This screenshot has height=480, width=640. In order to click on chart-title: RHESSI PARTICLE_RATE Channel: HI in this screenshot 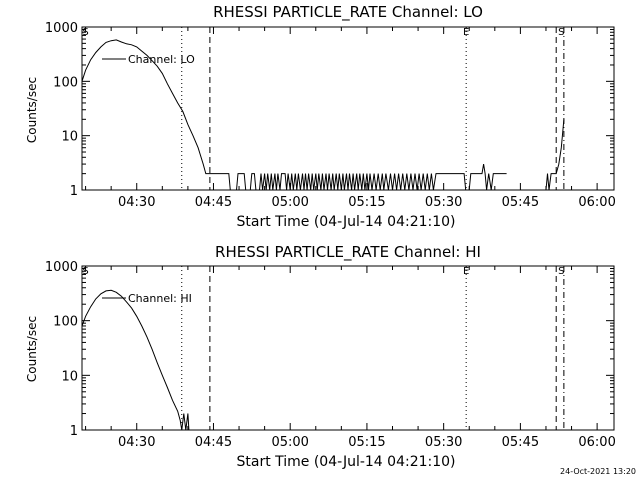, I will do `click(348, 252)`.